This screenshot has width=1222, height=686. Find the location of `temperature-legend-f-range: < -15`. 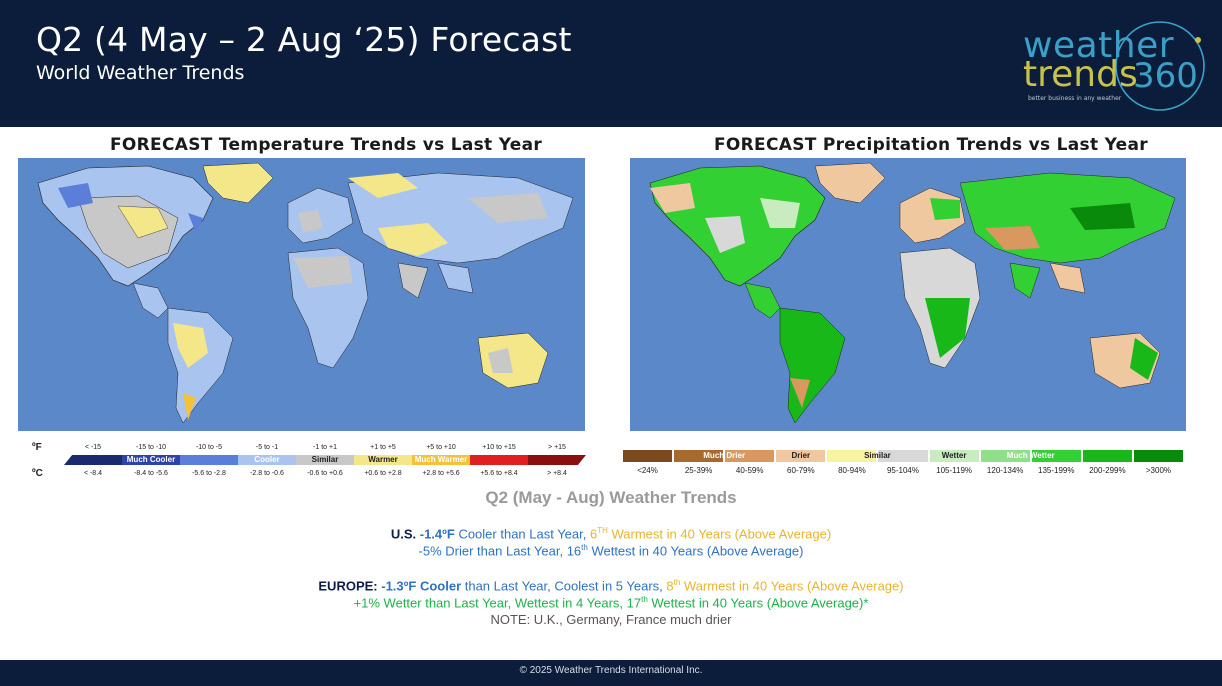

temperature-legend-f-range: < -15 is located at coordinates (93, 447).